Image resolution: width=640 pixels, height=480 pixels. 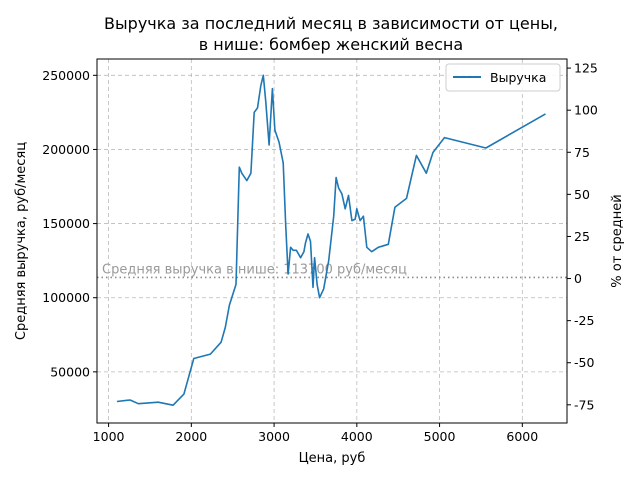 I want to click on chart-title-line2: в нише: бомбер женский весна, so click(x=331, y=44).